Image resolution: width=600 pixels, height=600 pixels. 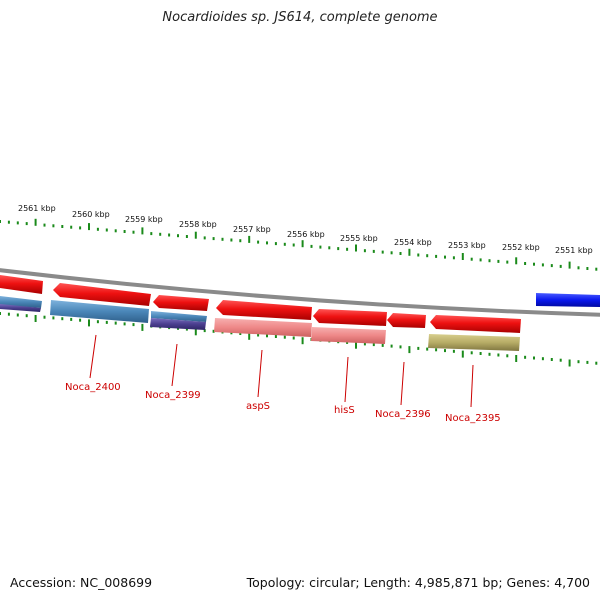 What do you see at coordinates (474, 342) in the screenshot?
I see `feature-bar-khaki` at bounding box center [474, 342].